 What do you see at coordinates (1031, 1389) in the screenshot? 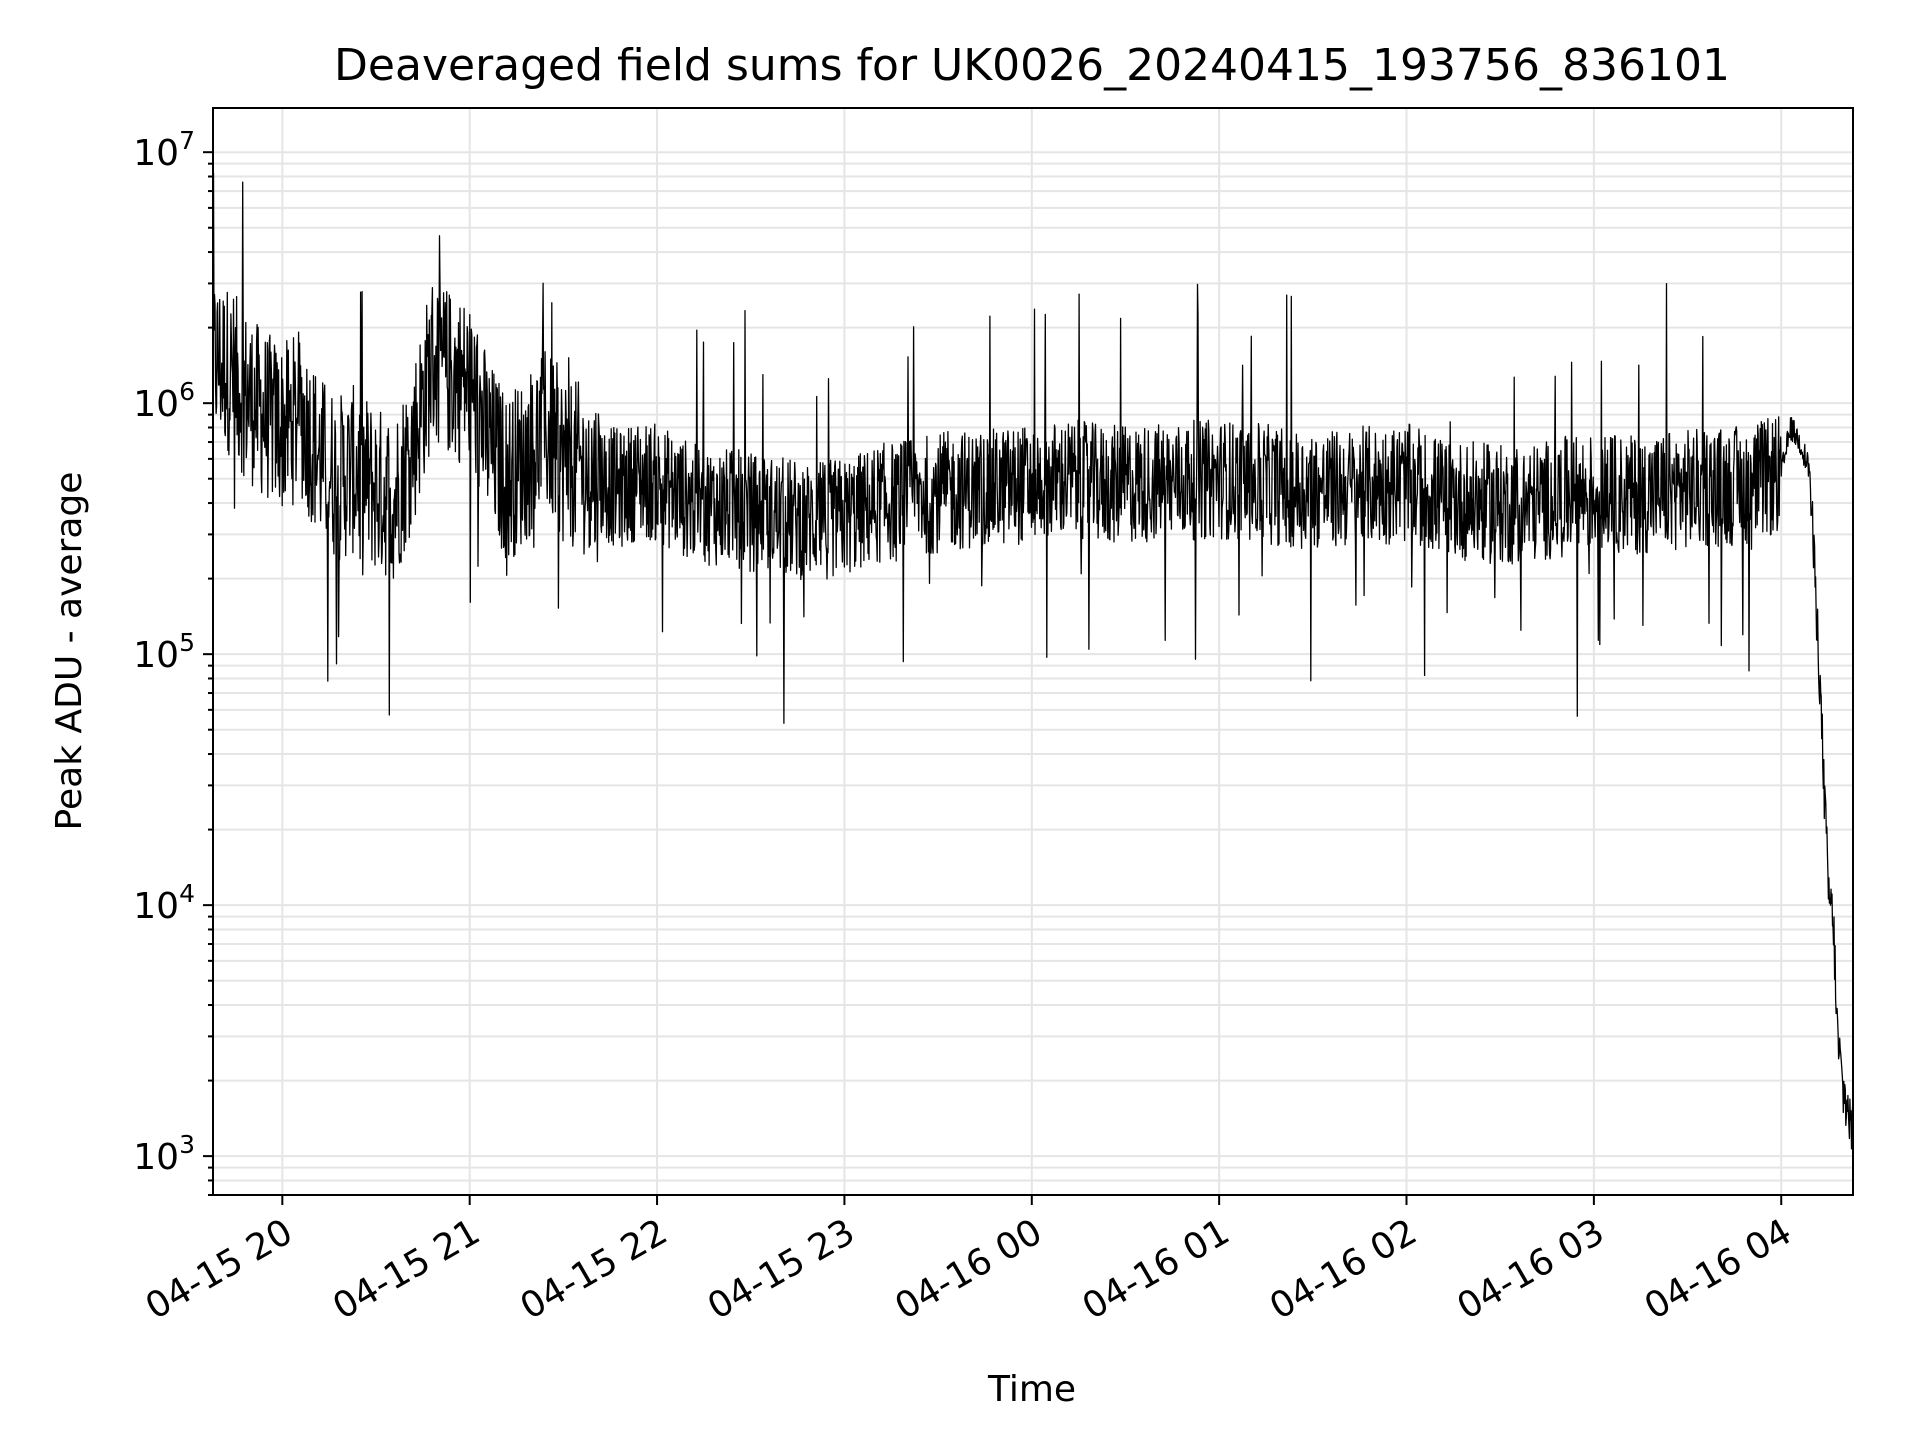
I see `x-axis-label: Time` at bounding box center [1031, 1389].